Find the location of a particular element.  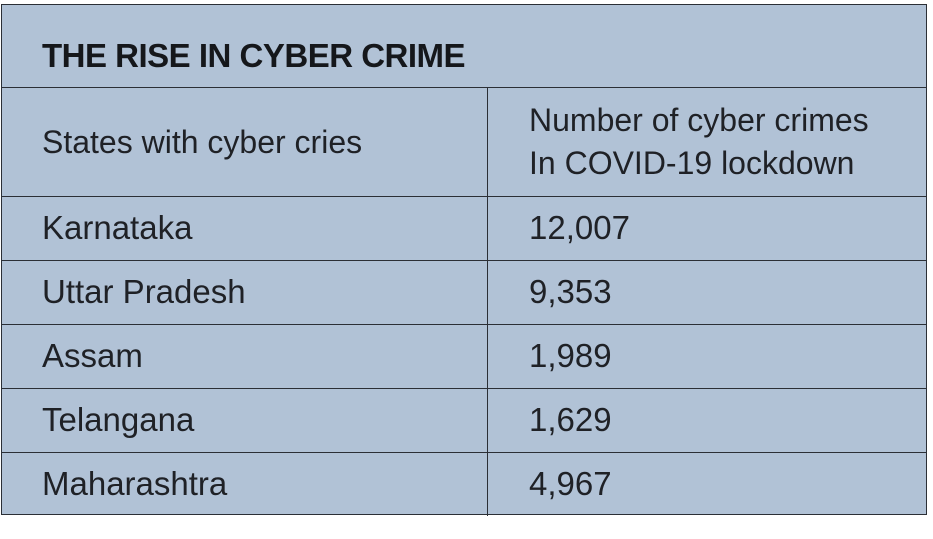

state-cell: Assam is located at coordinates (245, 356).